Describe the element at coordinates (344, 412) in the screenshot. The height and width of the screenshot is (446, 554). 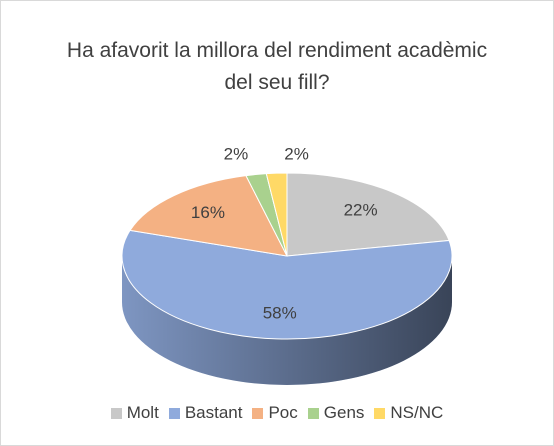
I see `legend-label: Gens` at that location.